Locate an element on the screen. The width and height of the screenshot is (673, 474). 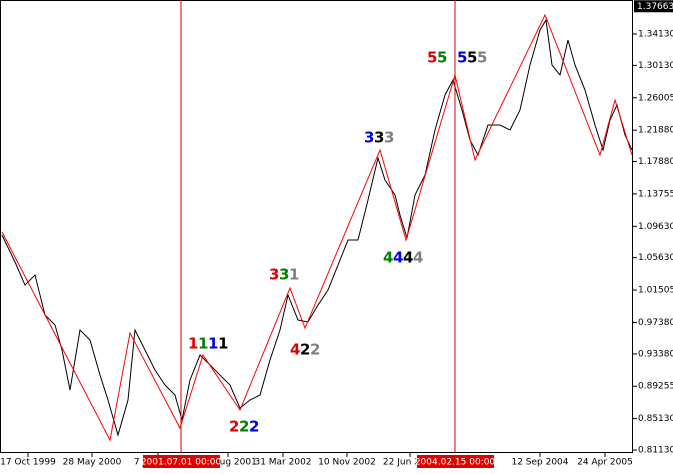
y-tick-label: 0.81130 is located at coordinates (655, 451).